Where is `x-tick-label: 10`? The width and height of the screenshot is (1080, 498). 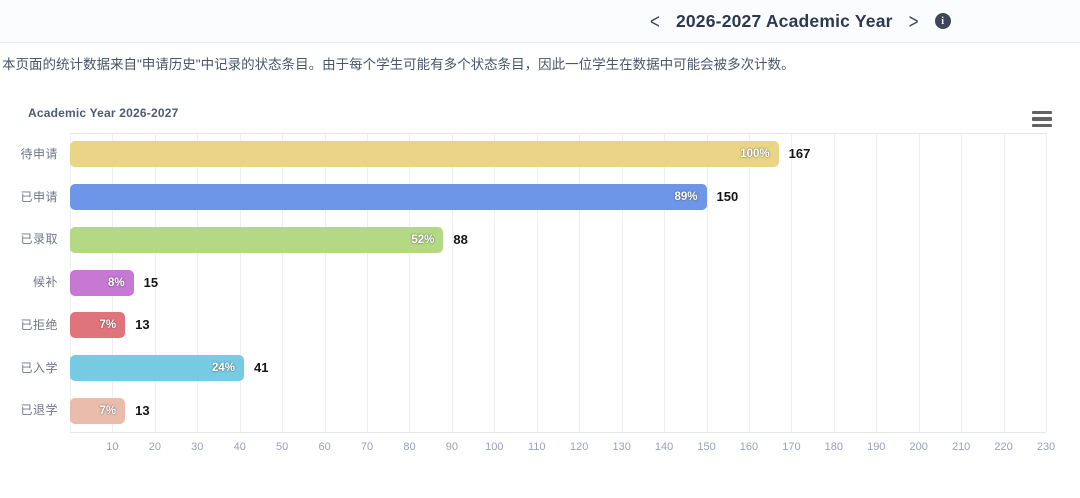 x-tick-label: 10 is located at coordinates (112, 447).